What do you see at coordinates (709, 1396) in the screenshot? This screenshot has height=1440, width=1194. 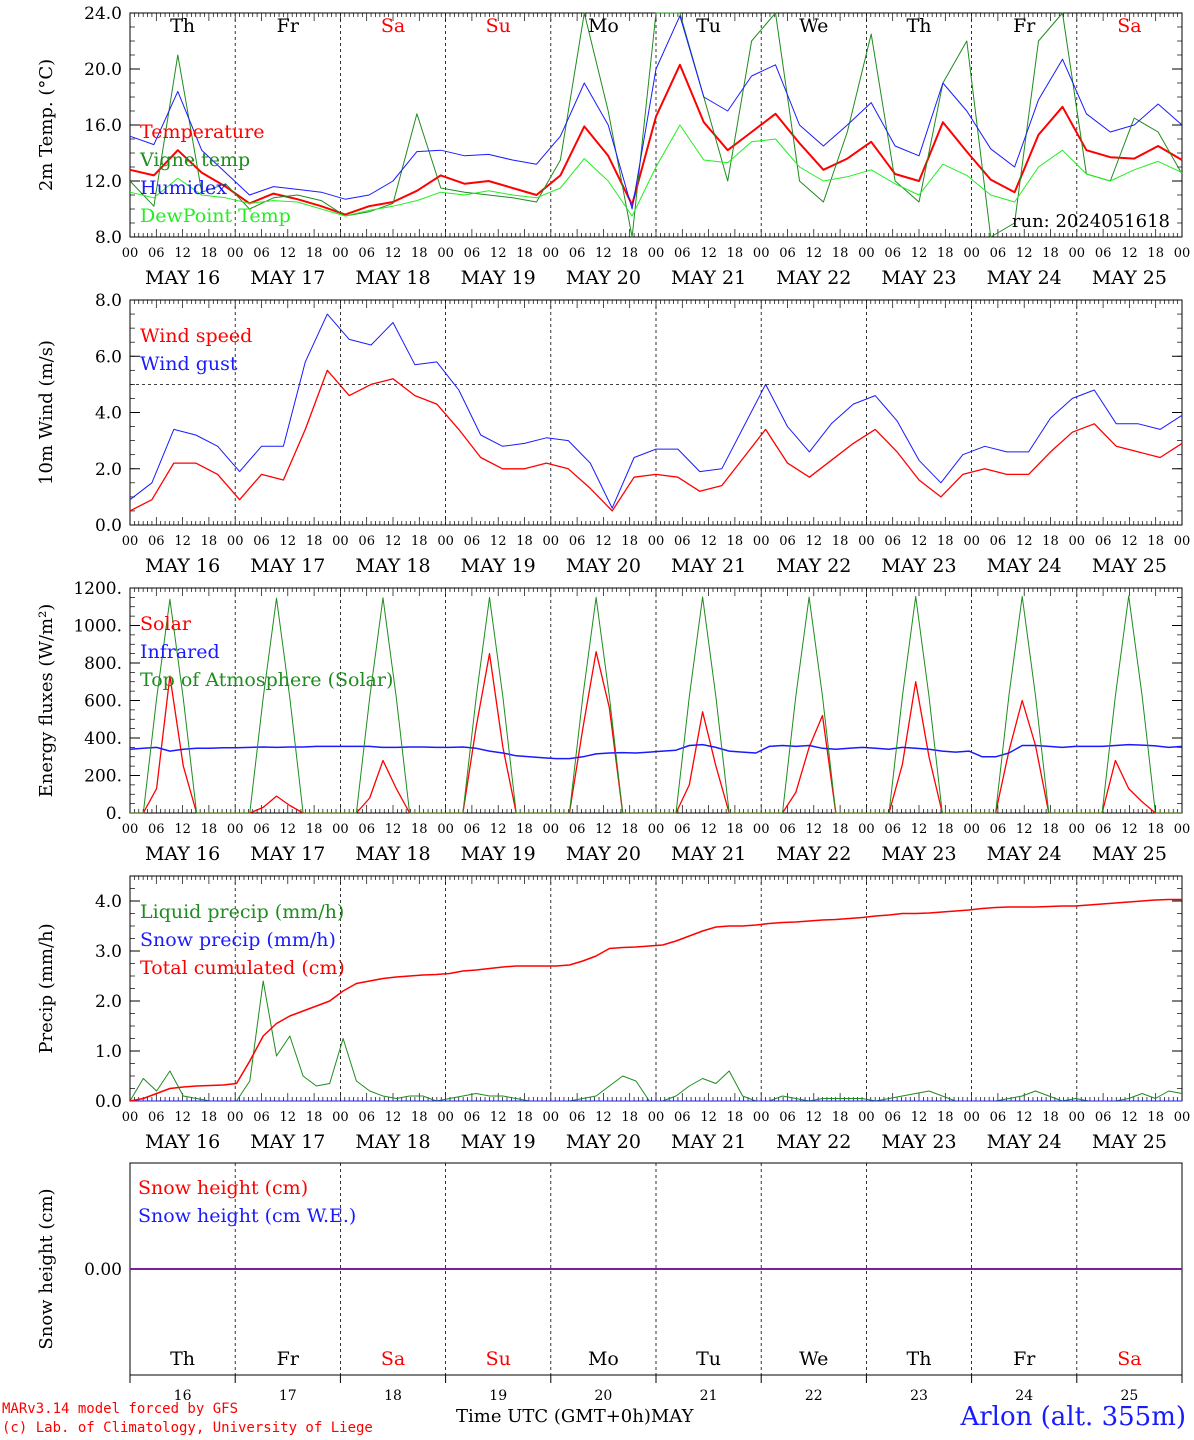 I see `day-number-label: 21` at bounding box center [709, 1396].